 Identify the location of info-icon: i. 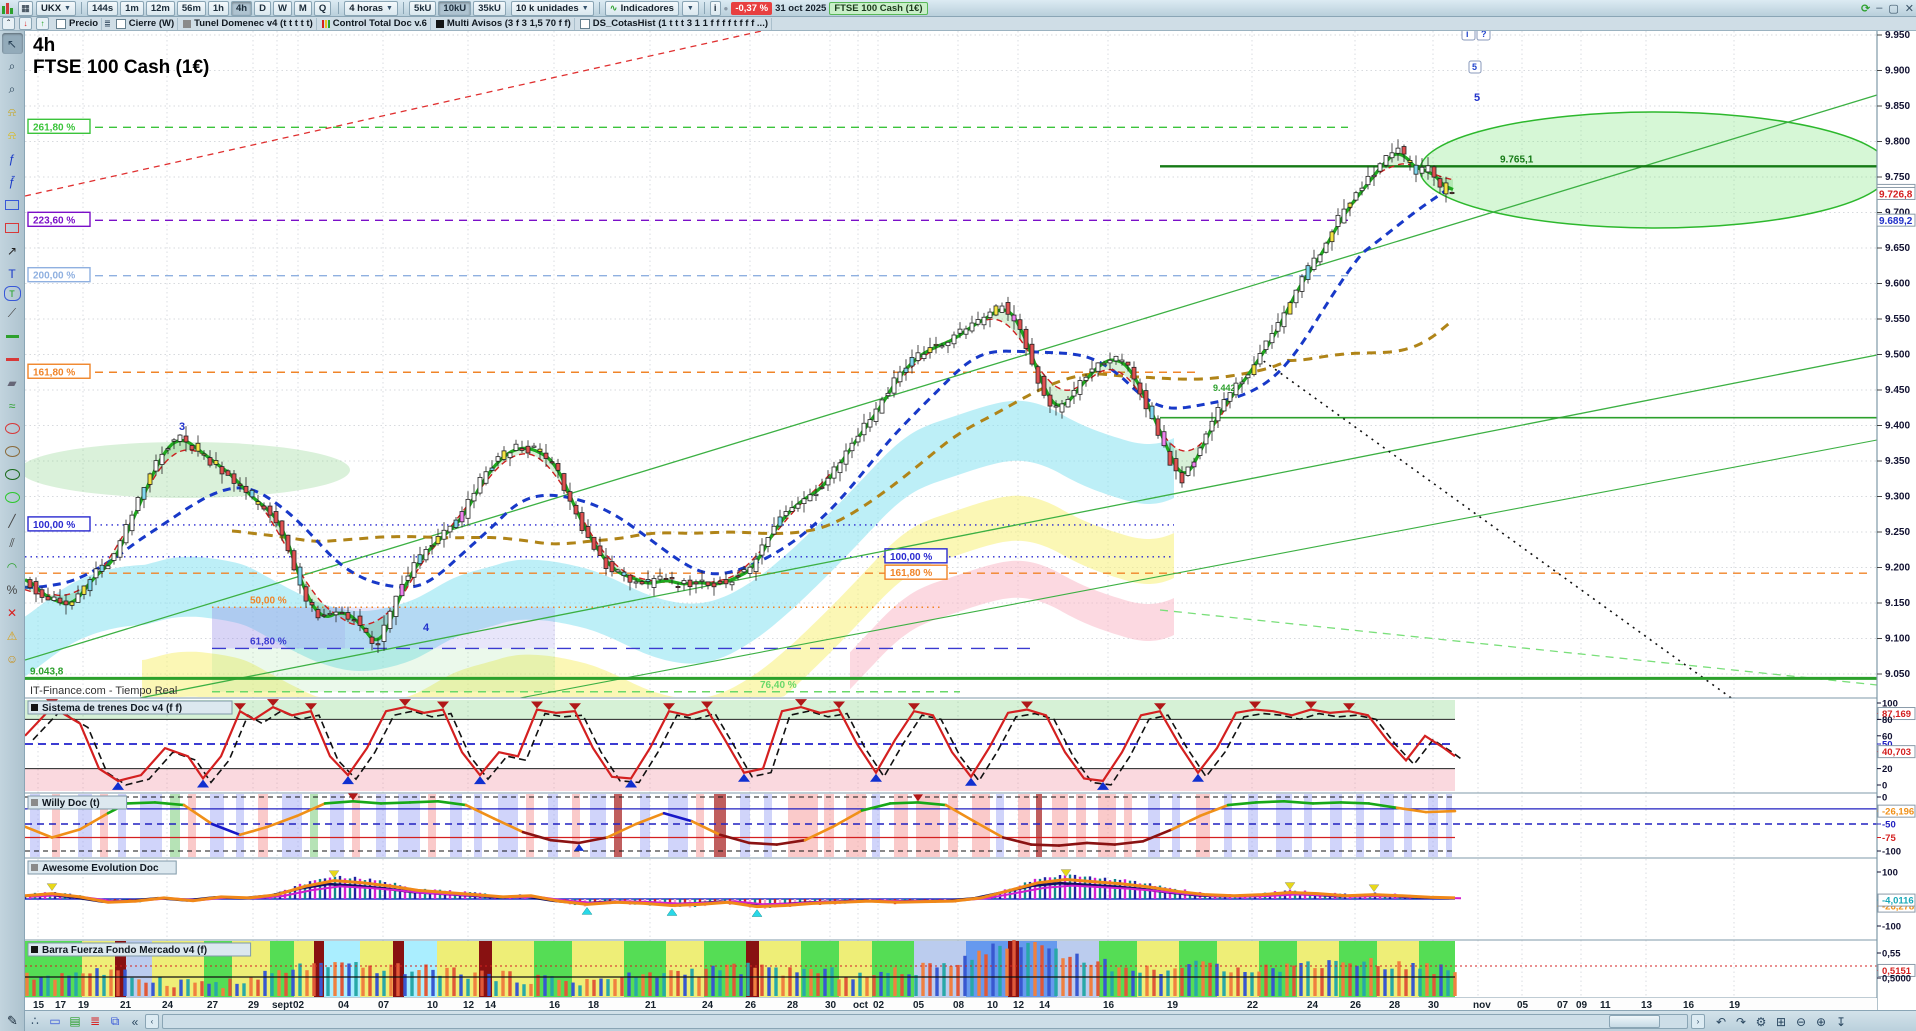
(715, 8).